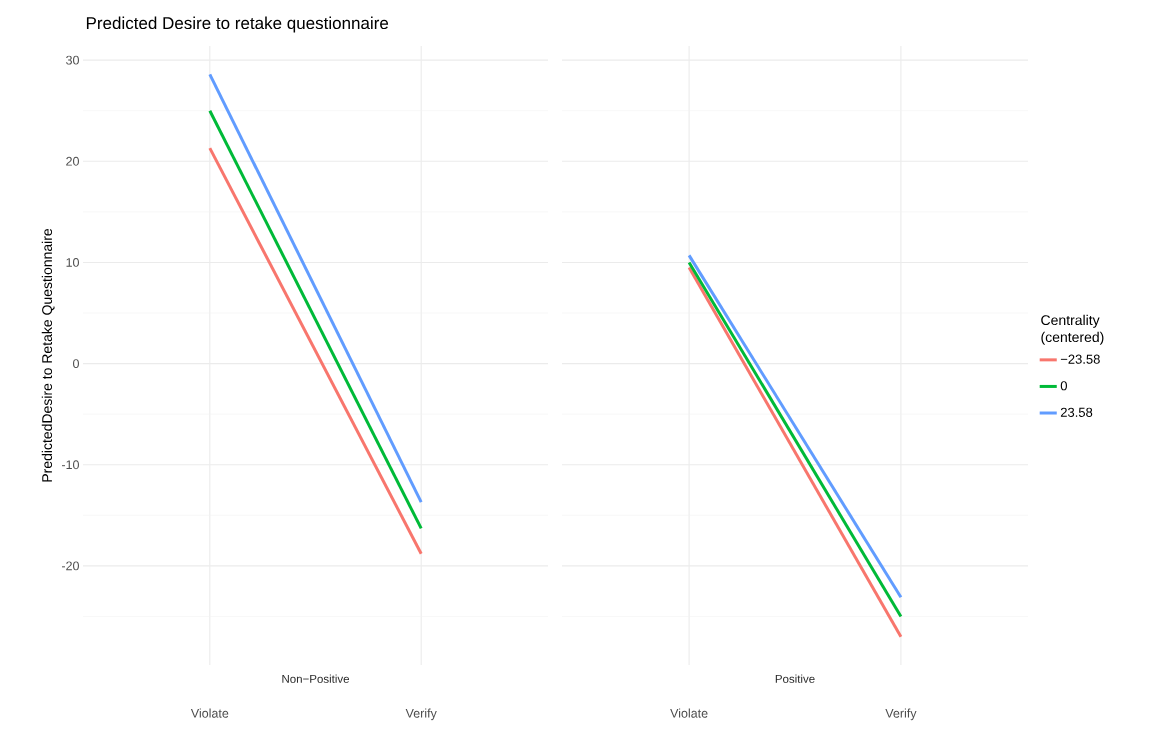  What do you see at coordinates (1080, 359) in the screenshot?
I see `legend-label: −23.58` at bounding box center [1080, 359].